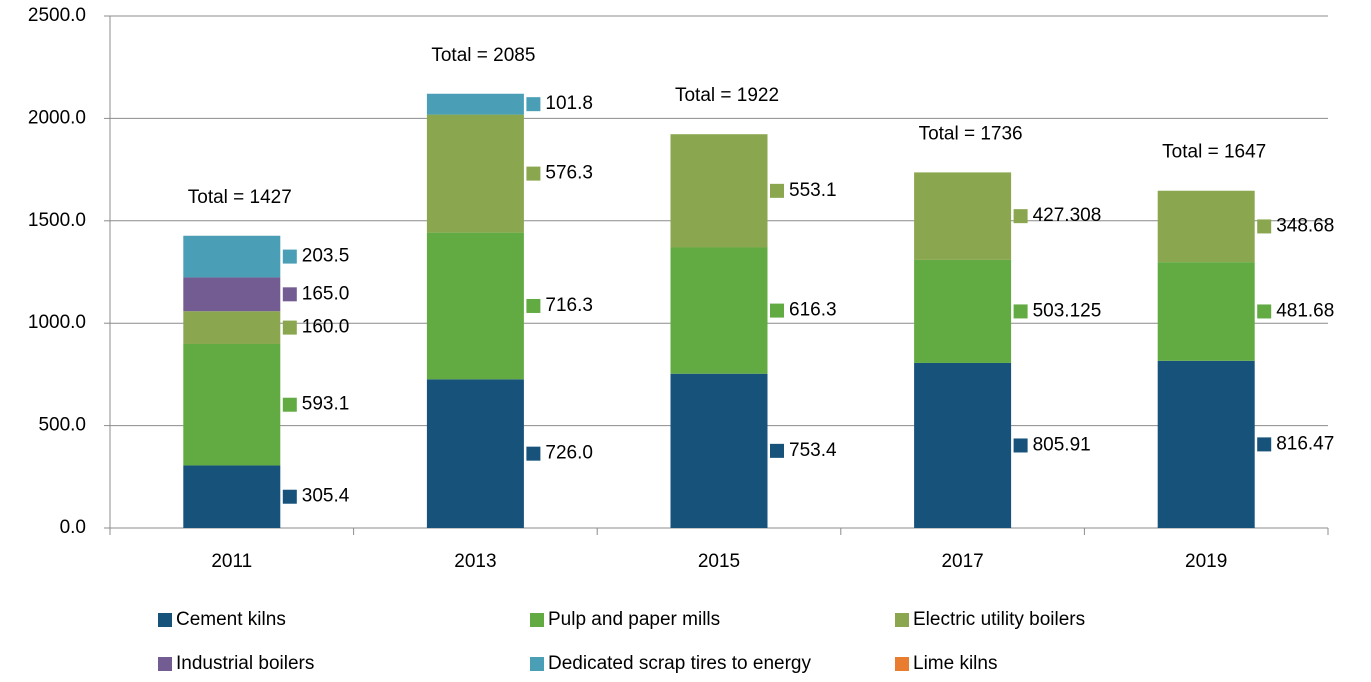 The height and width of the screenshot is (682, 1371). Describe the element at coordinates (326, 404) in the screenshot. I see `value-label: 593.1` at that location.